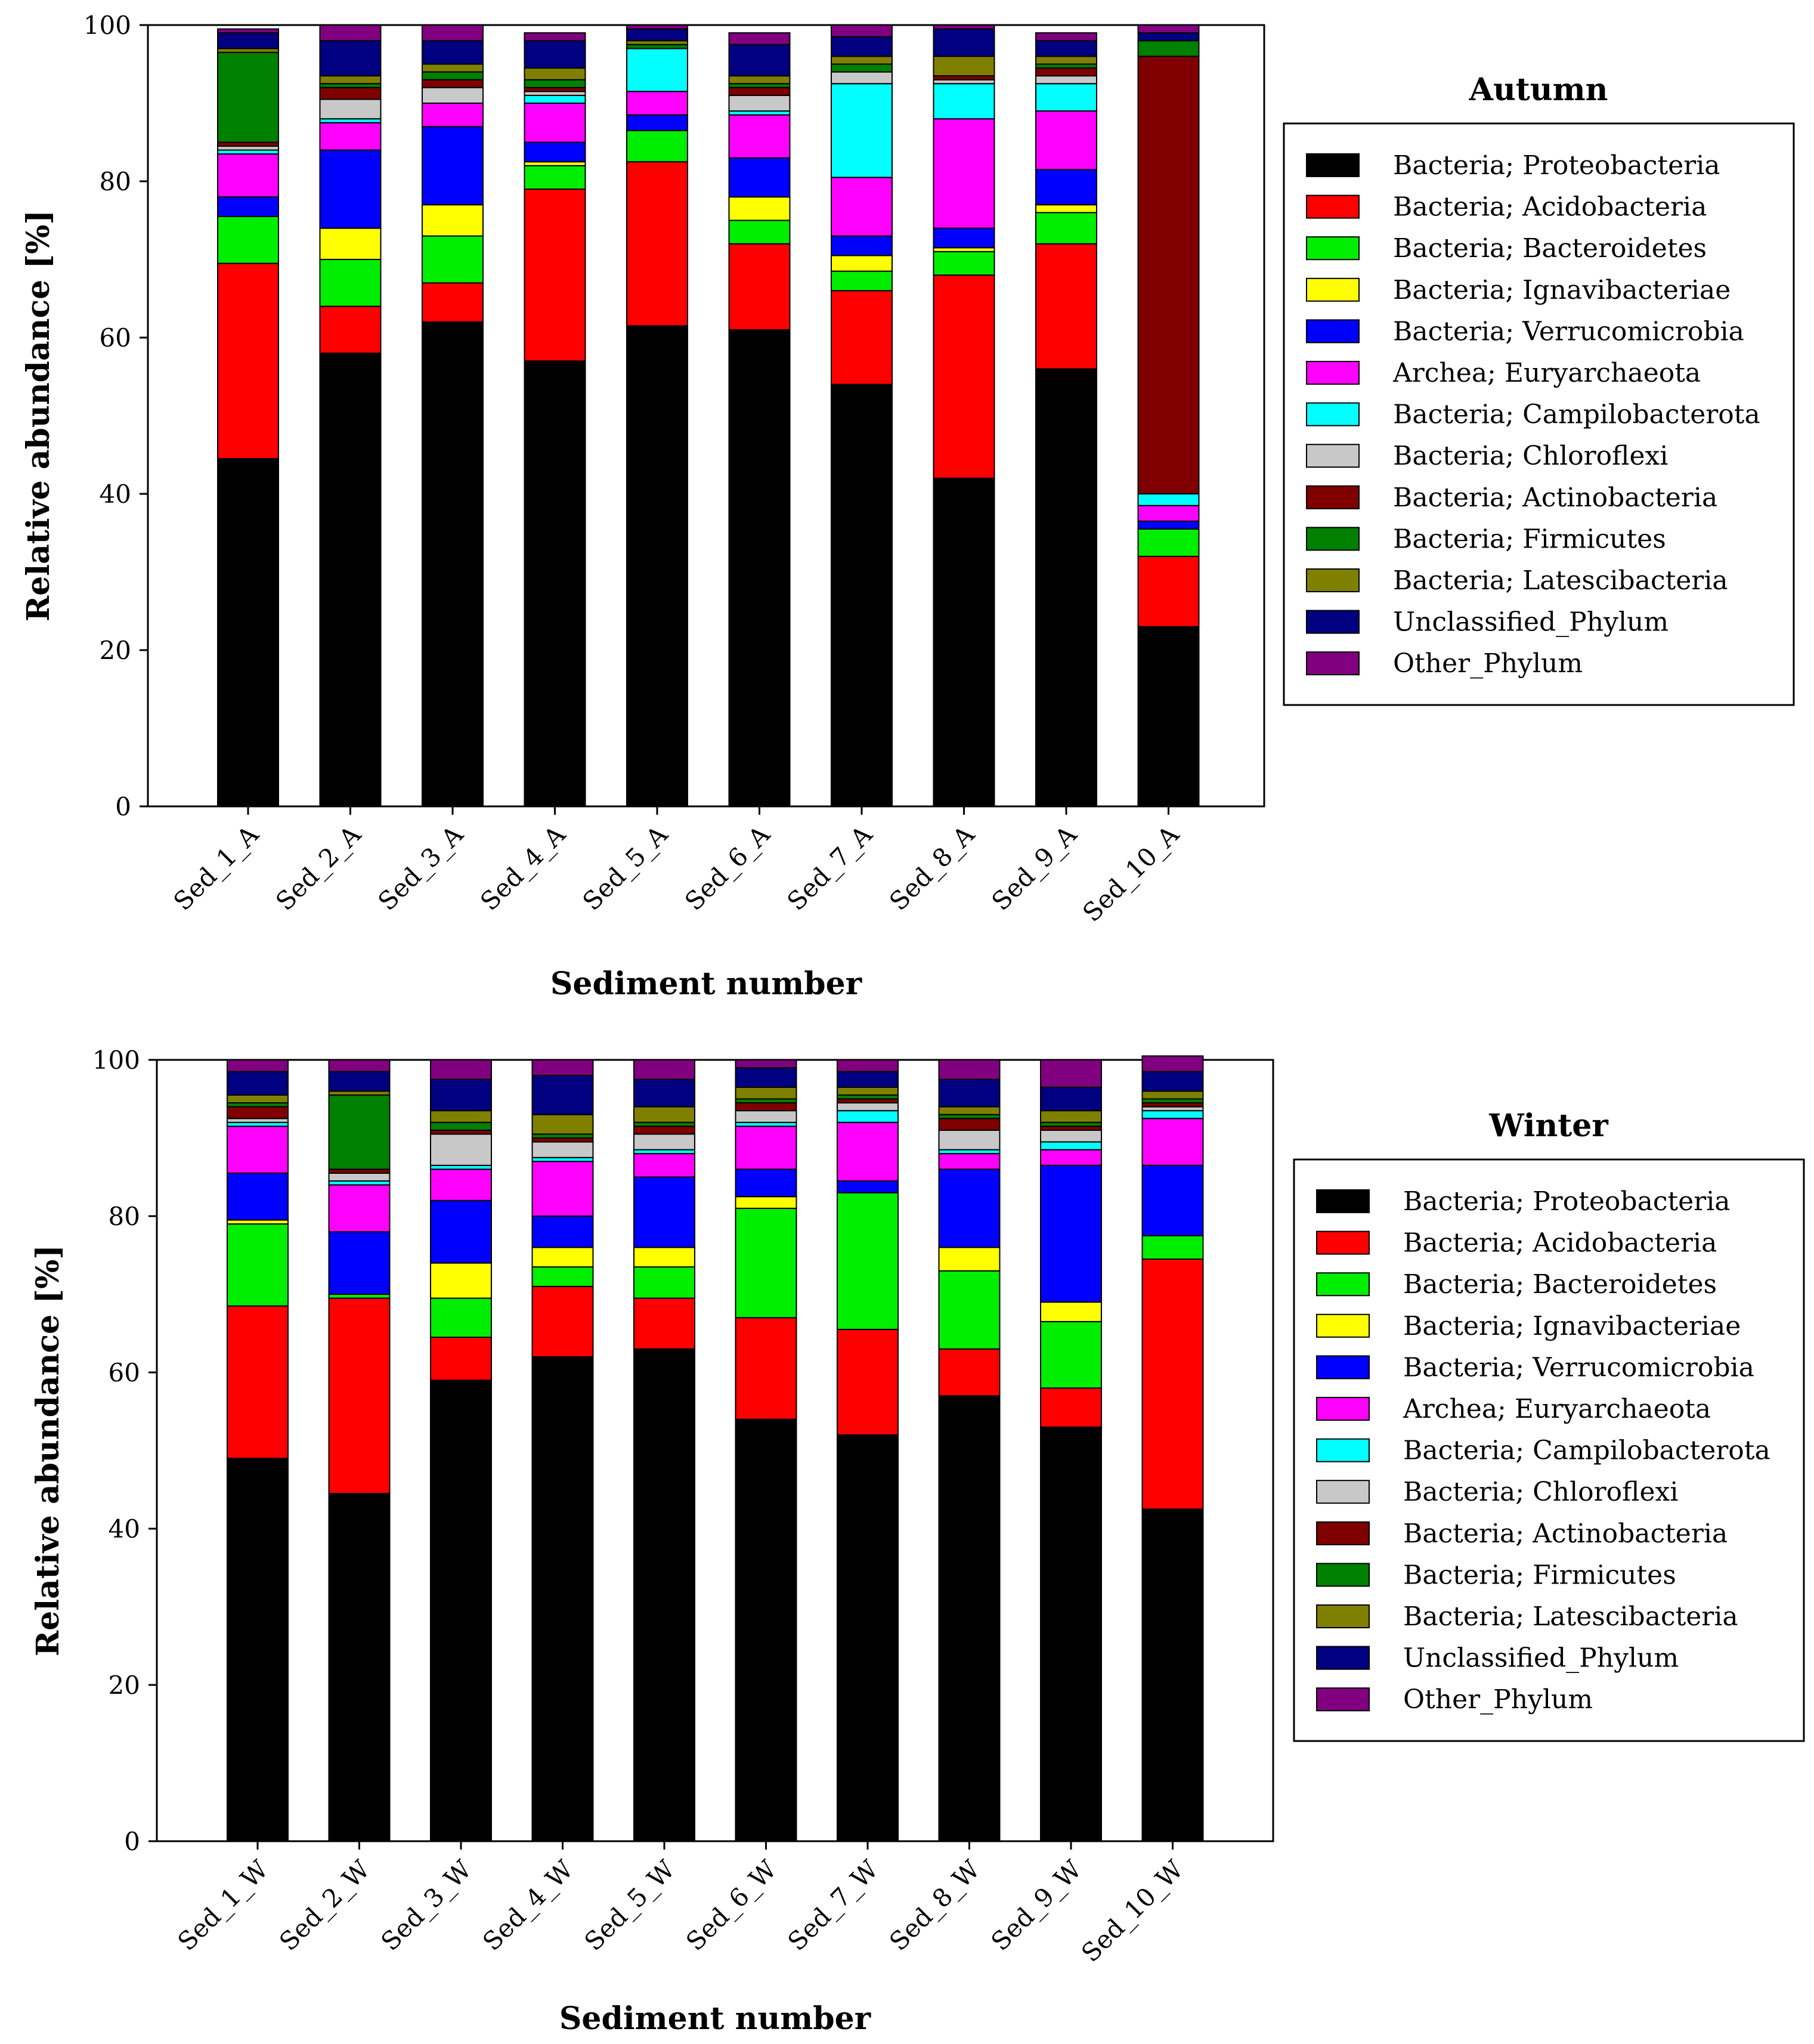 The height and width of the screenshot is (2044, 1814). What do you see at coordinates (1488, 663) in the screenshot?
I see `legend-entry: Other_Phylum` at bounding box center [1488, 663].